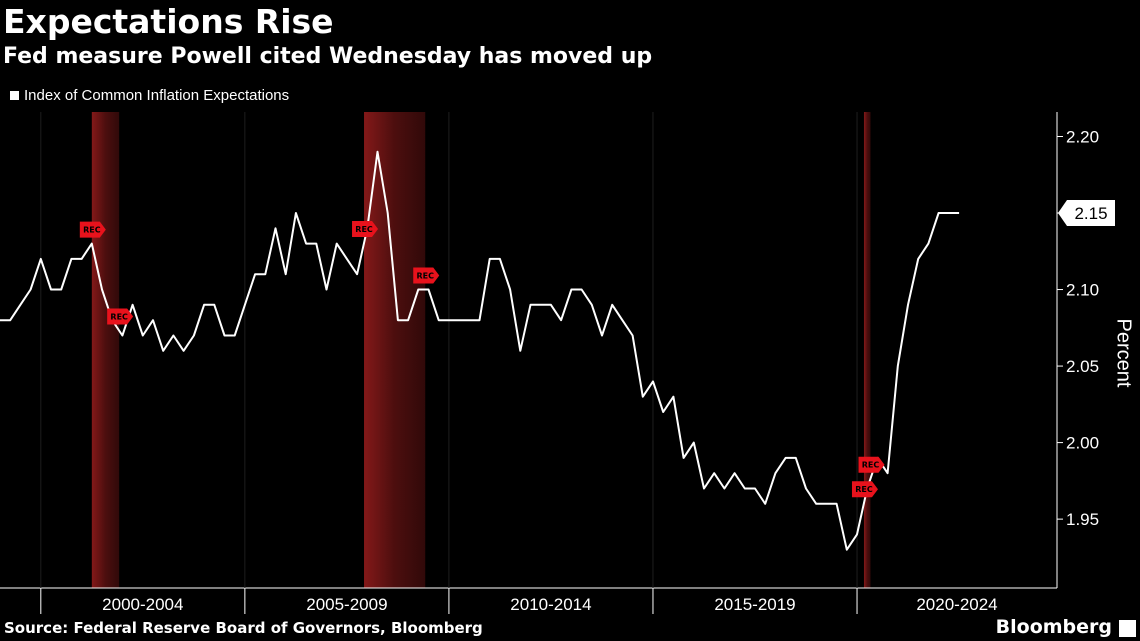 The width and height of the screenshot is (1140, 641). I want to click on legend: Index of Common Inflation Expectations, so click(149, 95).